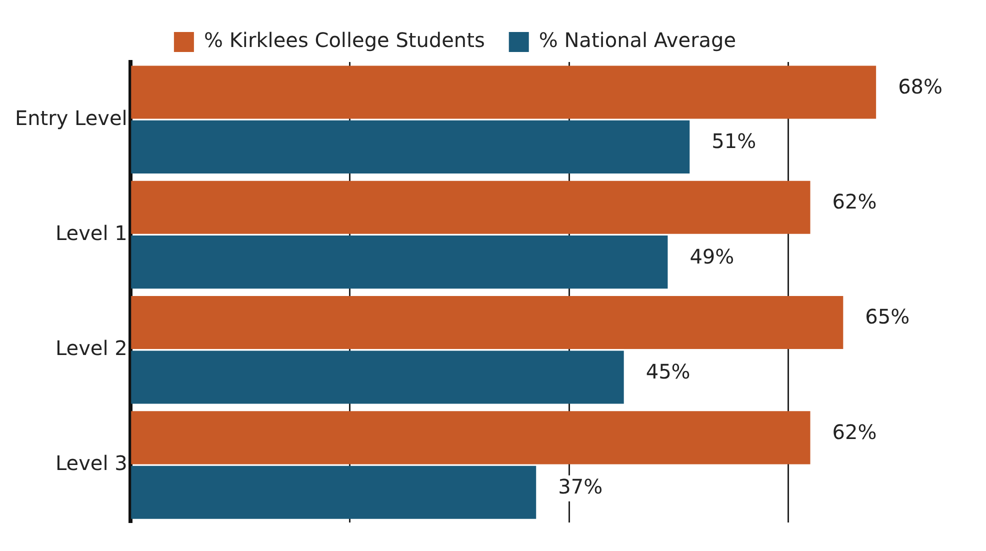 This screenshot has width=986, height=551. I want to click on data-label: 45%, so click(668, 371).